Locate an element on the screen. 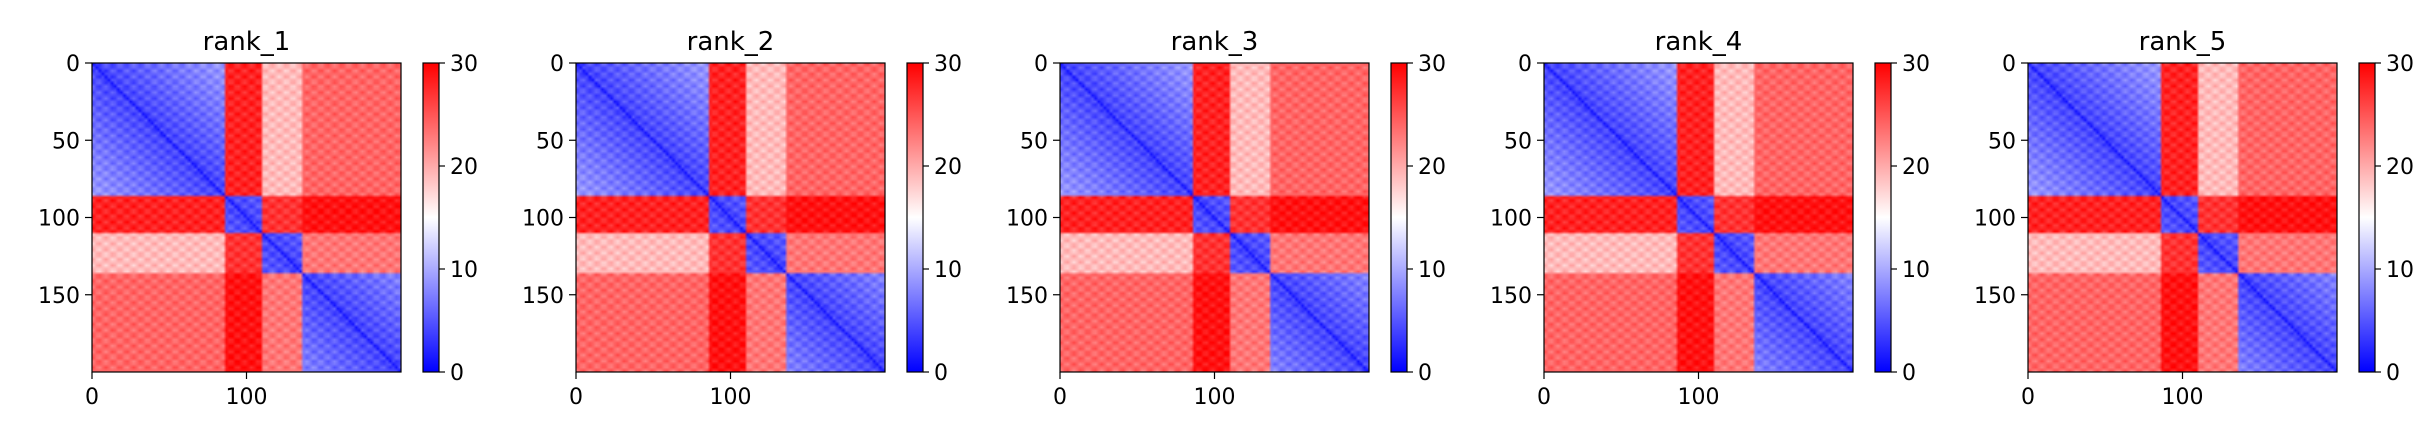  chart-title: rank_3 is located at coordinates (1215, 42).